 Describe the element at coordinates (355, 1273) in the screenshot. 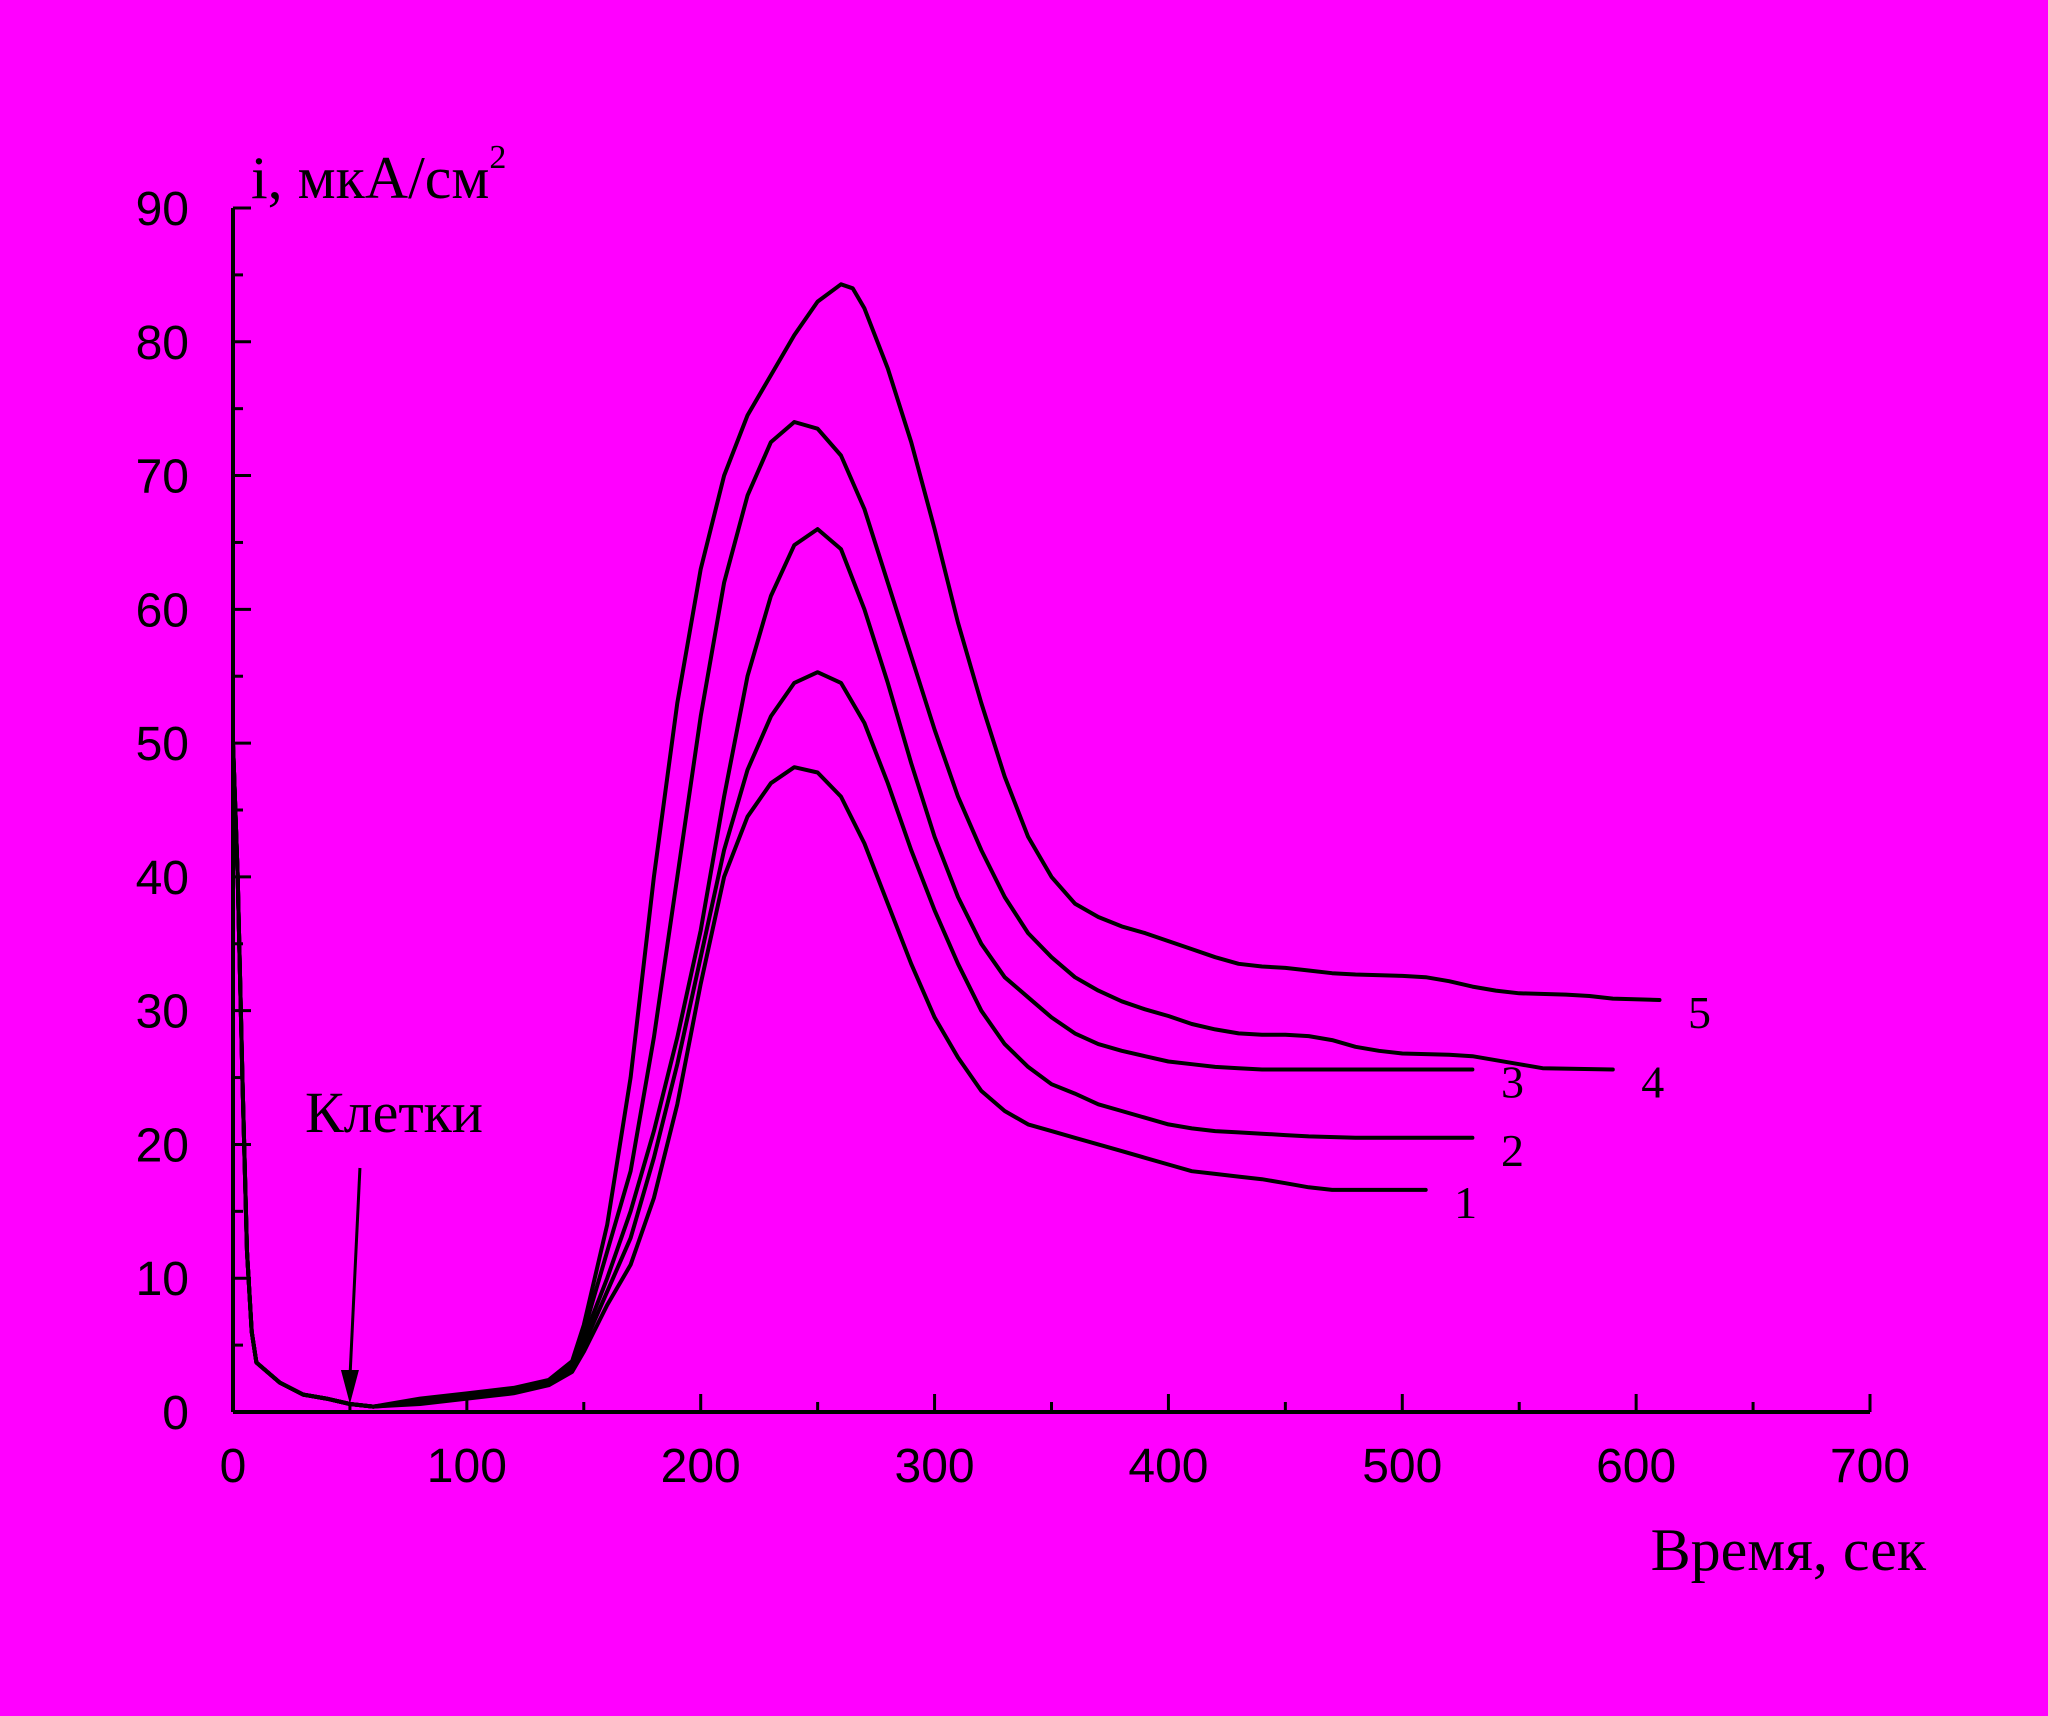

I see `annotation-arrow-shaft` at that location.